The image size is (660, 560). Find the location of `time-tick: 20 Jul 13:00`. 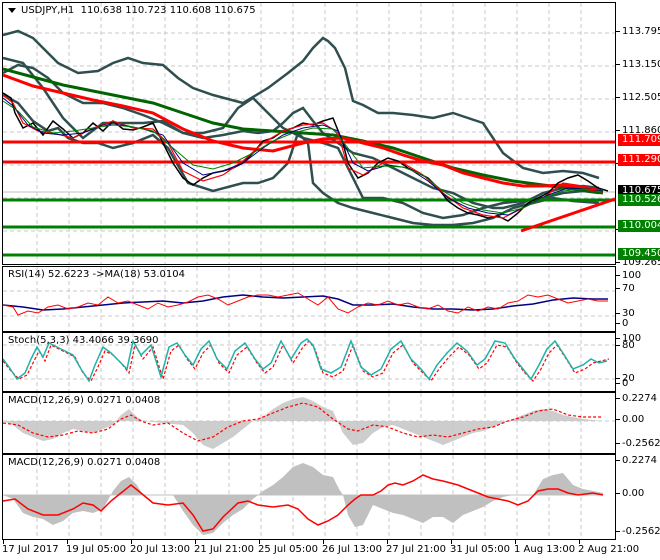

time-tick: 20 Jul 13:00 is located at coordinates (160, 547).